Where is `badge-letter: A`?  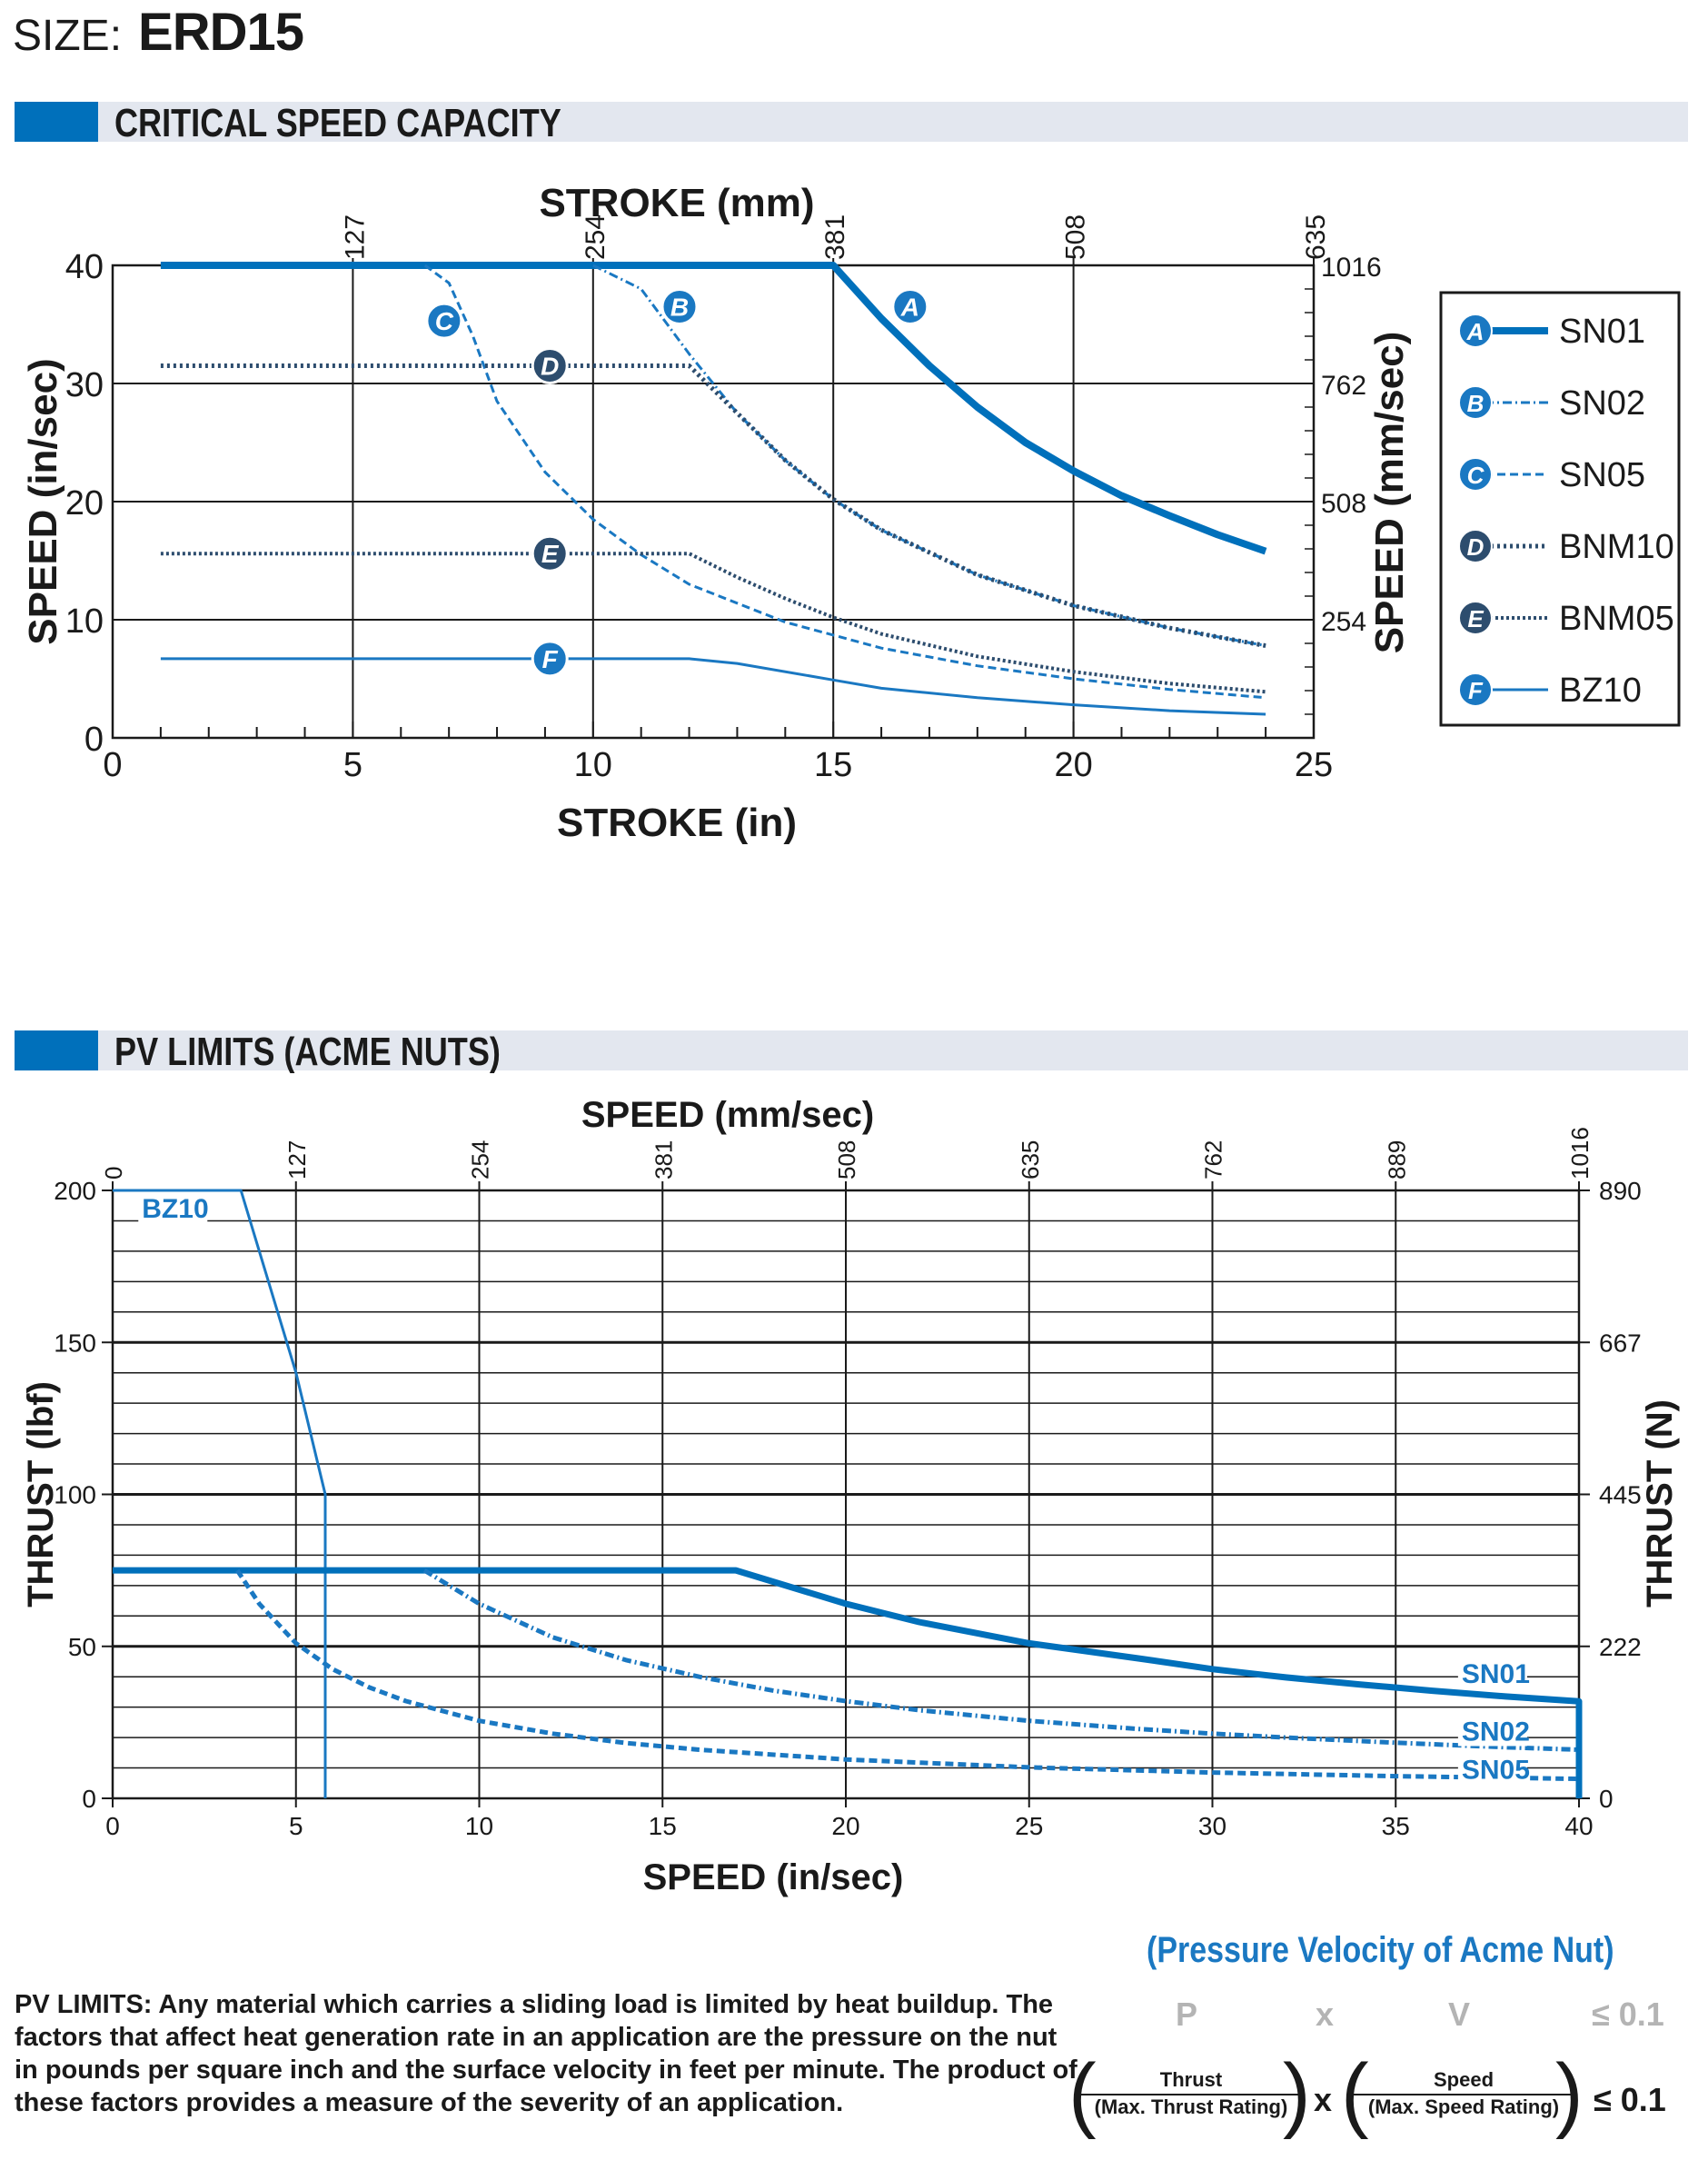
badge-letter: A is located at coordinates (909, 308).